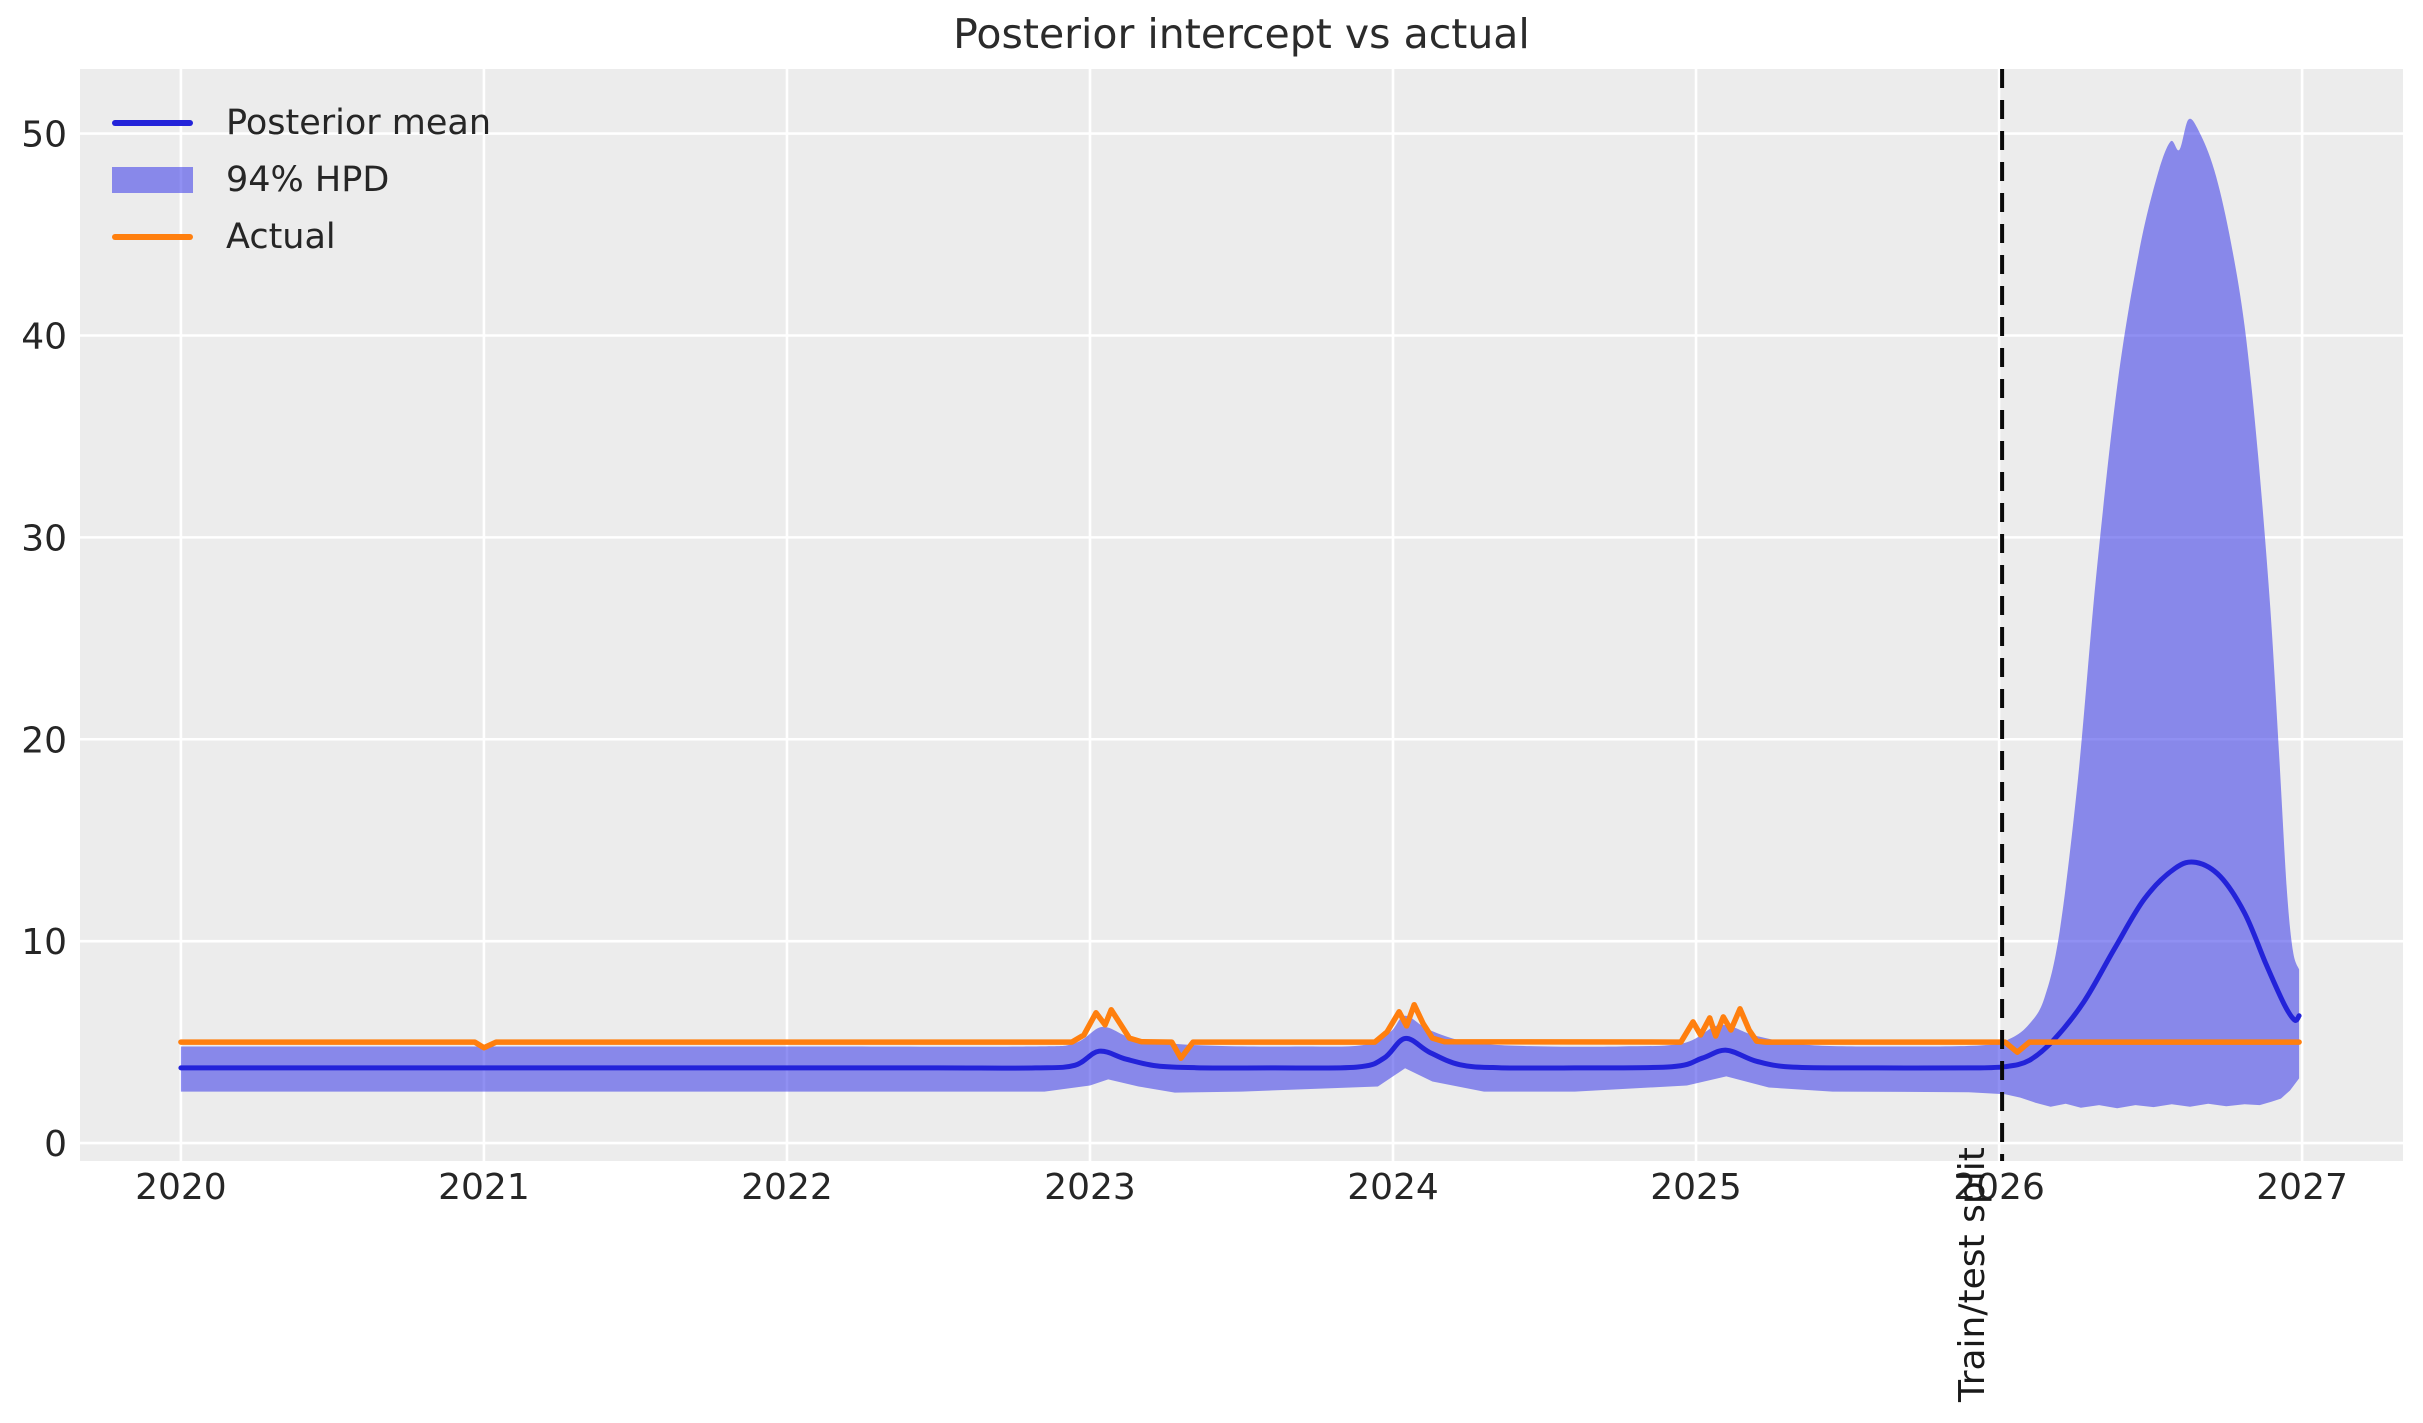  What do you see at coordinates (308, 179) in the screenshot?
I see `legend-label: 94% HPD` at bounding box center [308, 179].